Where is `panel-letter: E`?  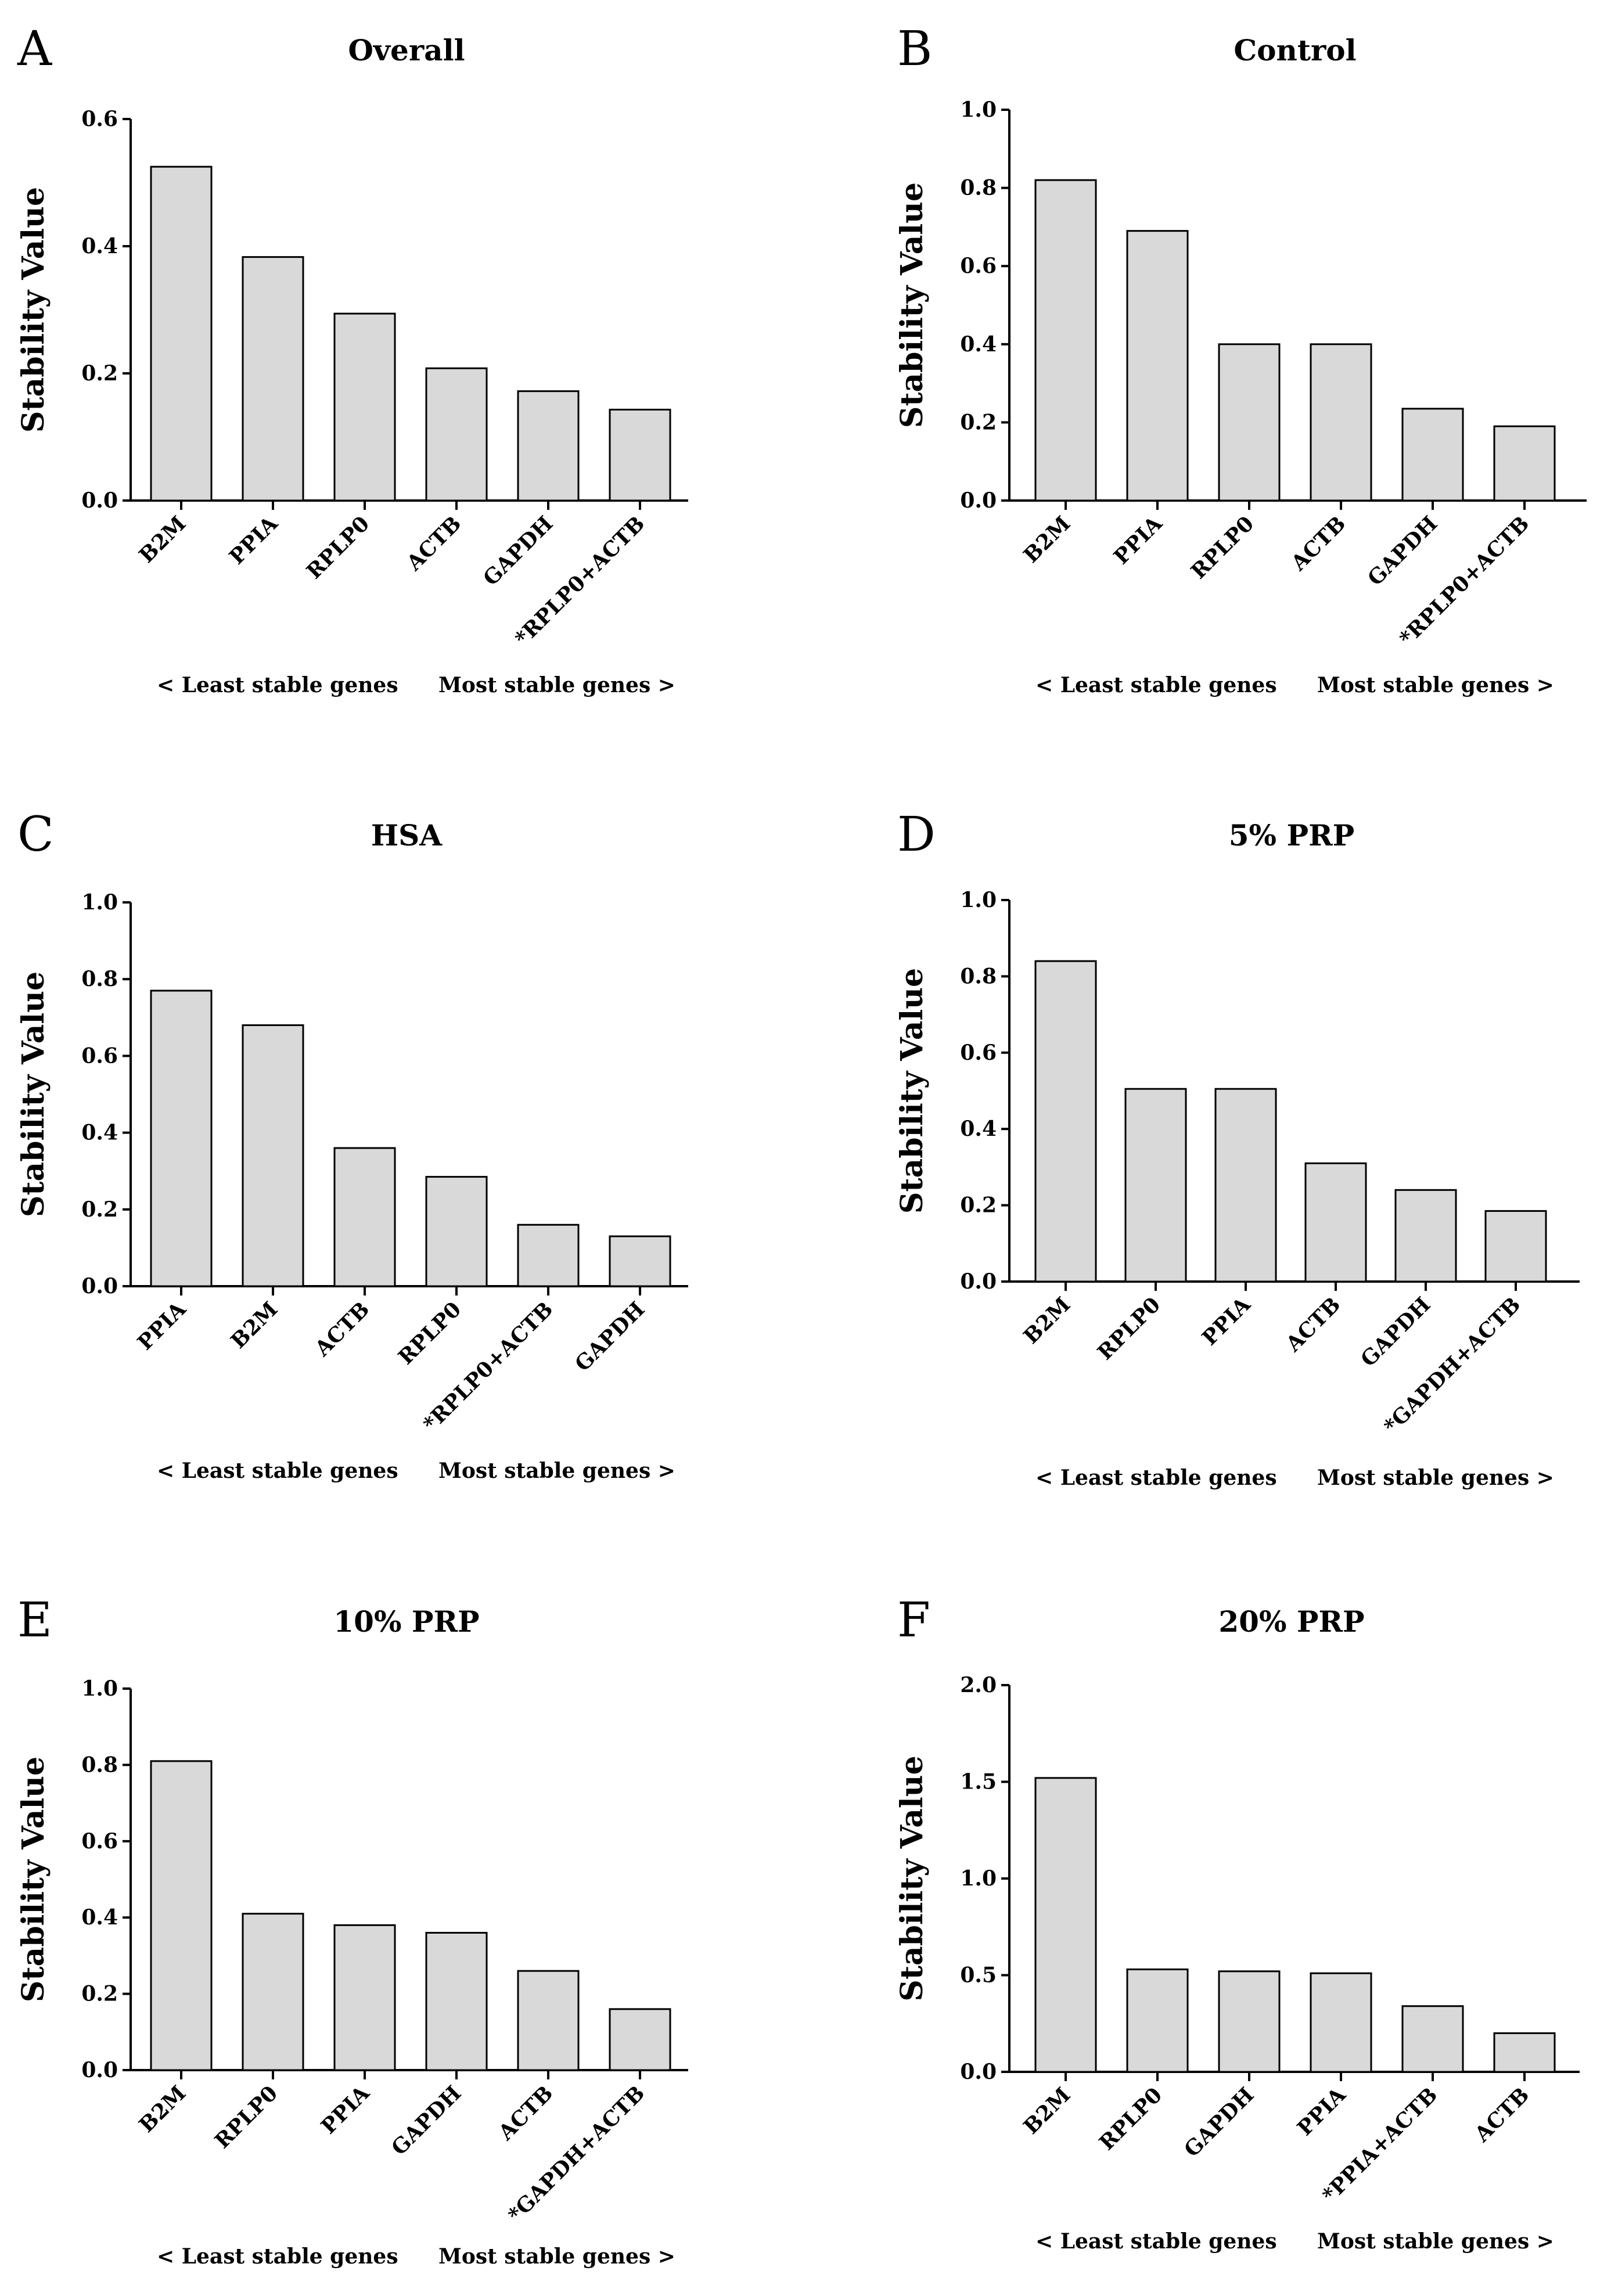
panel-letter: E is located at coordinates (34, 1620).